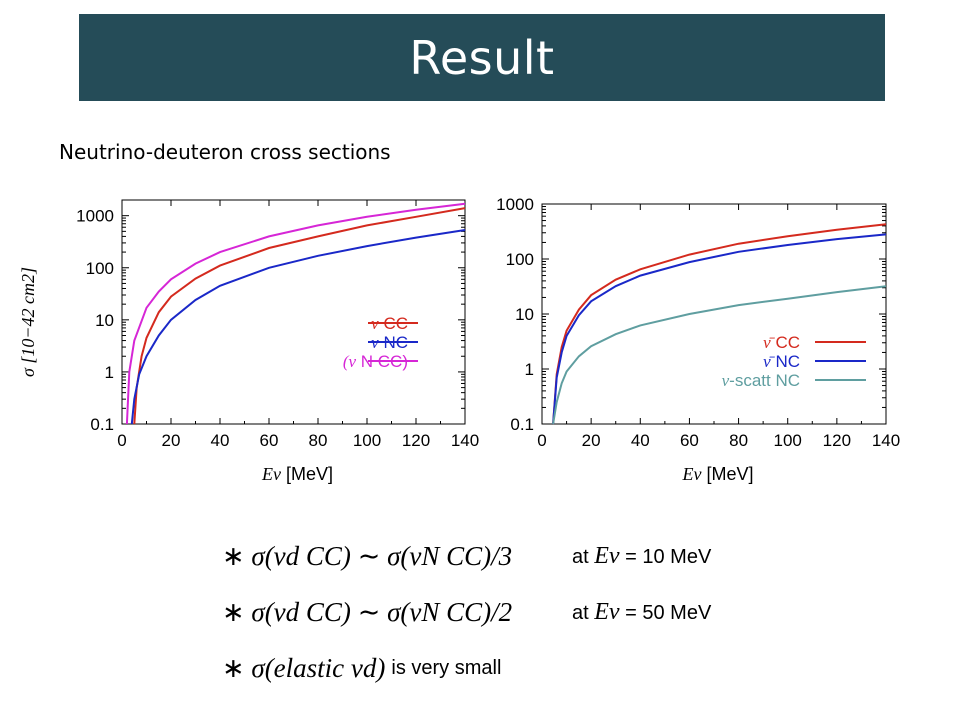 Image resolution: width=960 pixels, height=720 pixels. Describe the element at coordinates (450, 555) in the screenshot. I see `formula-rhs: σ(νN CC)/3` at that location.